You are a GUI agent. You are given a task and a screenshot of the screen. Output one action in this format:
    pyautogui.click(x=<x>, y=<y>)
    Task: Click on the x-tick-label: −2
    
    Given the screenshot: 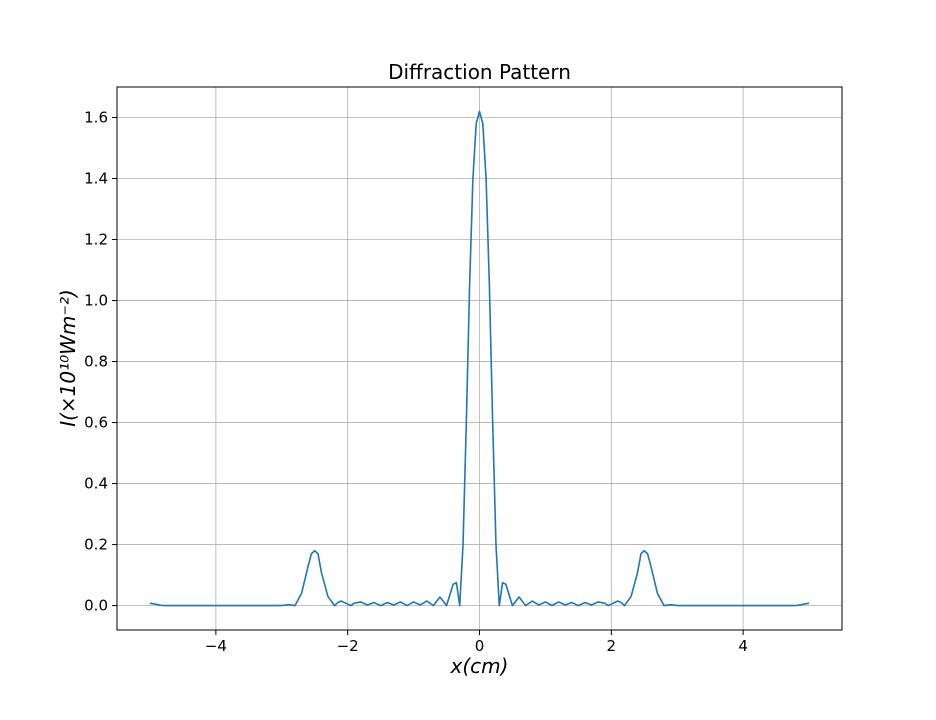 What is the action you would take?
    pyautogui.click(x=348, y=646)
    